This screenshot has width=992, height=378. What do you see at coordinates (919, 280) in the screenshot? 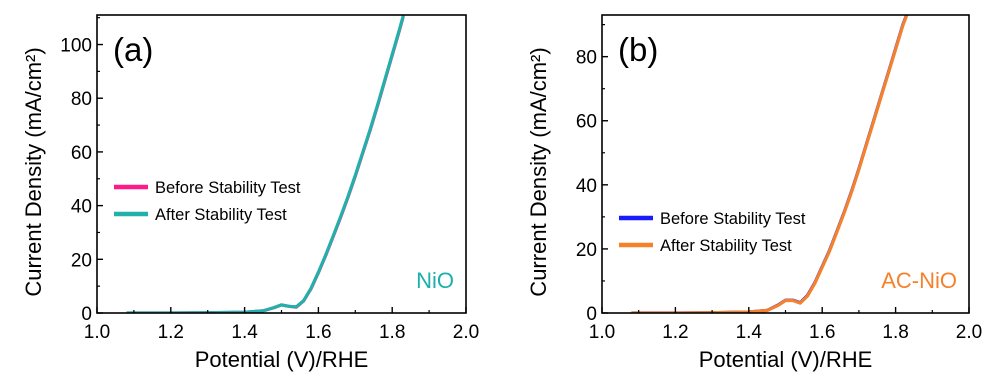
I see `sample-annotation: AC-NiO` at bounding box center [919, 280].